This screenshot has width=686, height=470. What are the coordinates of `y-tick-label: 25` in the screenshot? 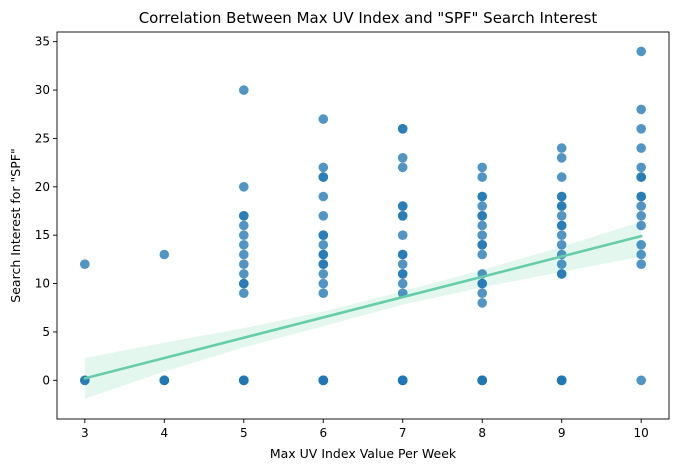 It's located at (42, 138).